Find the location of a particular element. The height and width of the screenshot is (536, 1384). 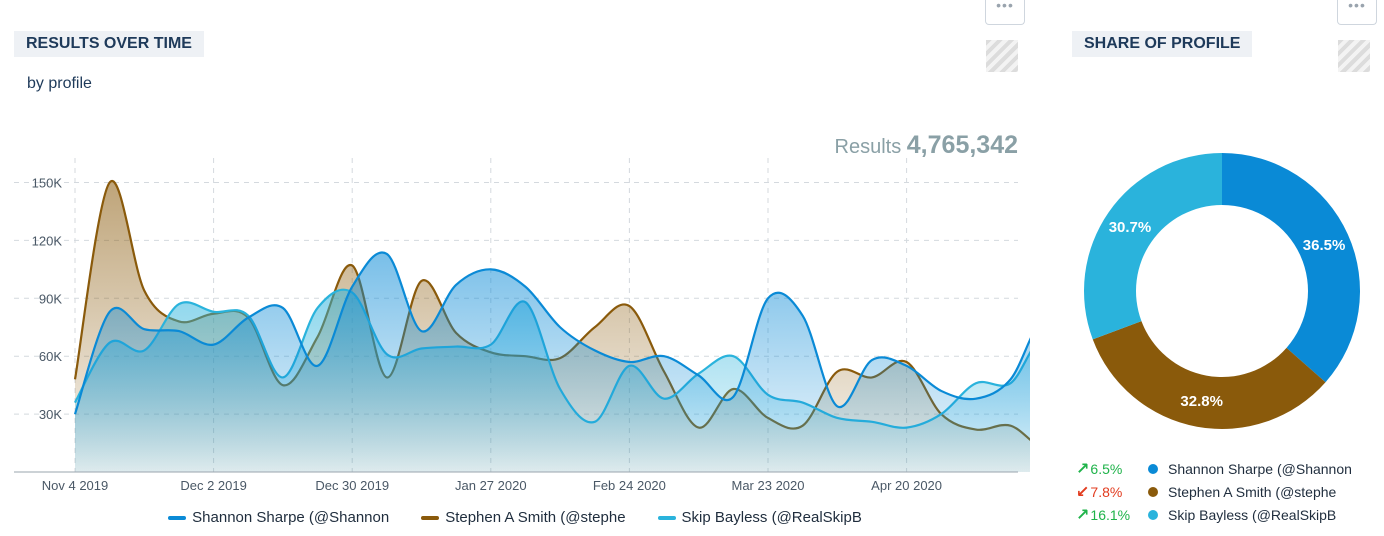

y-tick-label: 30K is located at coordinates (50, 414).